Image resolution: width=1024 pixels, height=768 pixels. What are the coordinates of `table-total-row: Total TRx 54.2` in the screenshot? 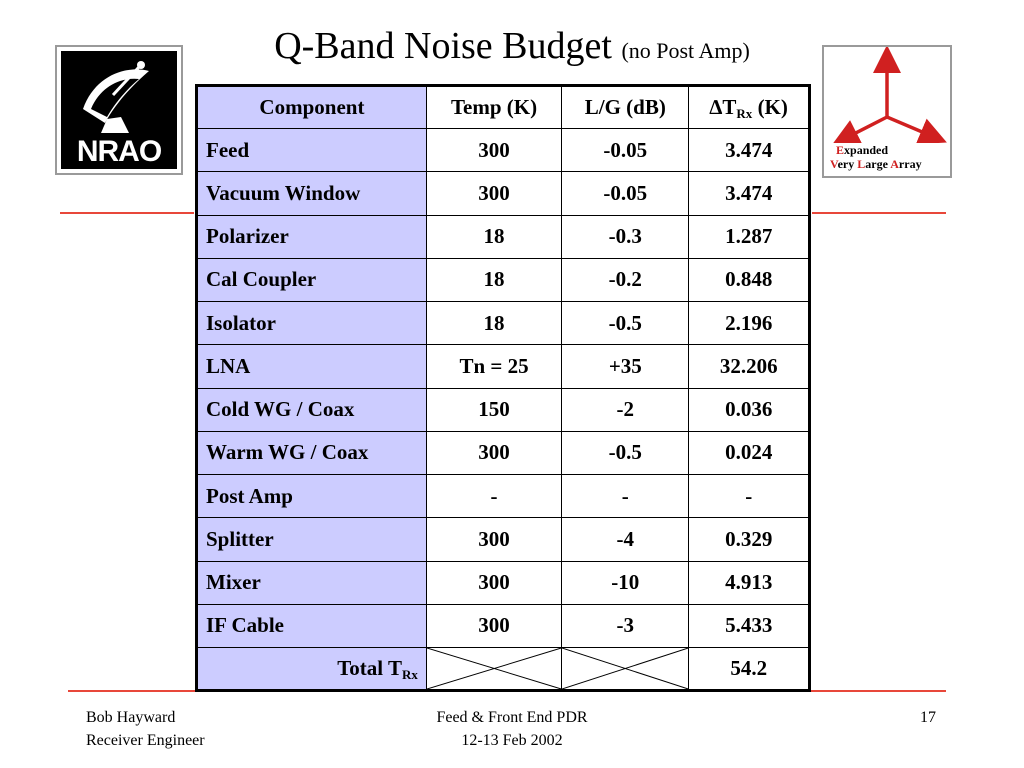 It's located at (503, 669).